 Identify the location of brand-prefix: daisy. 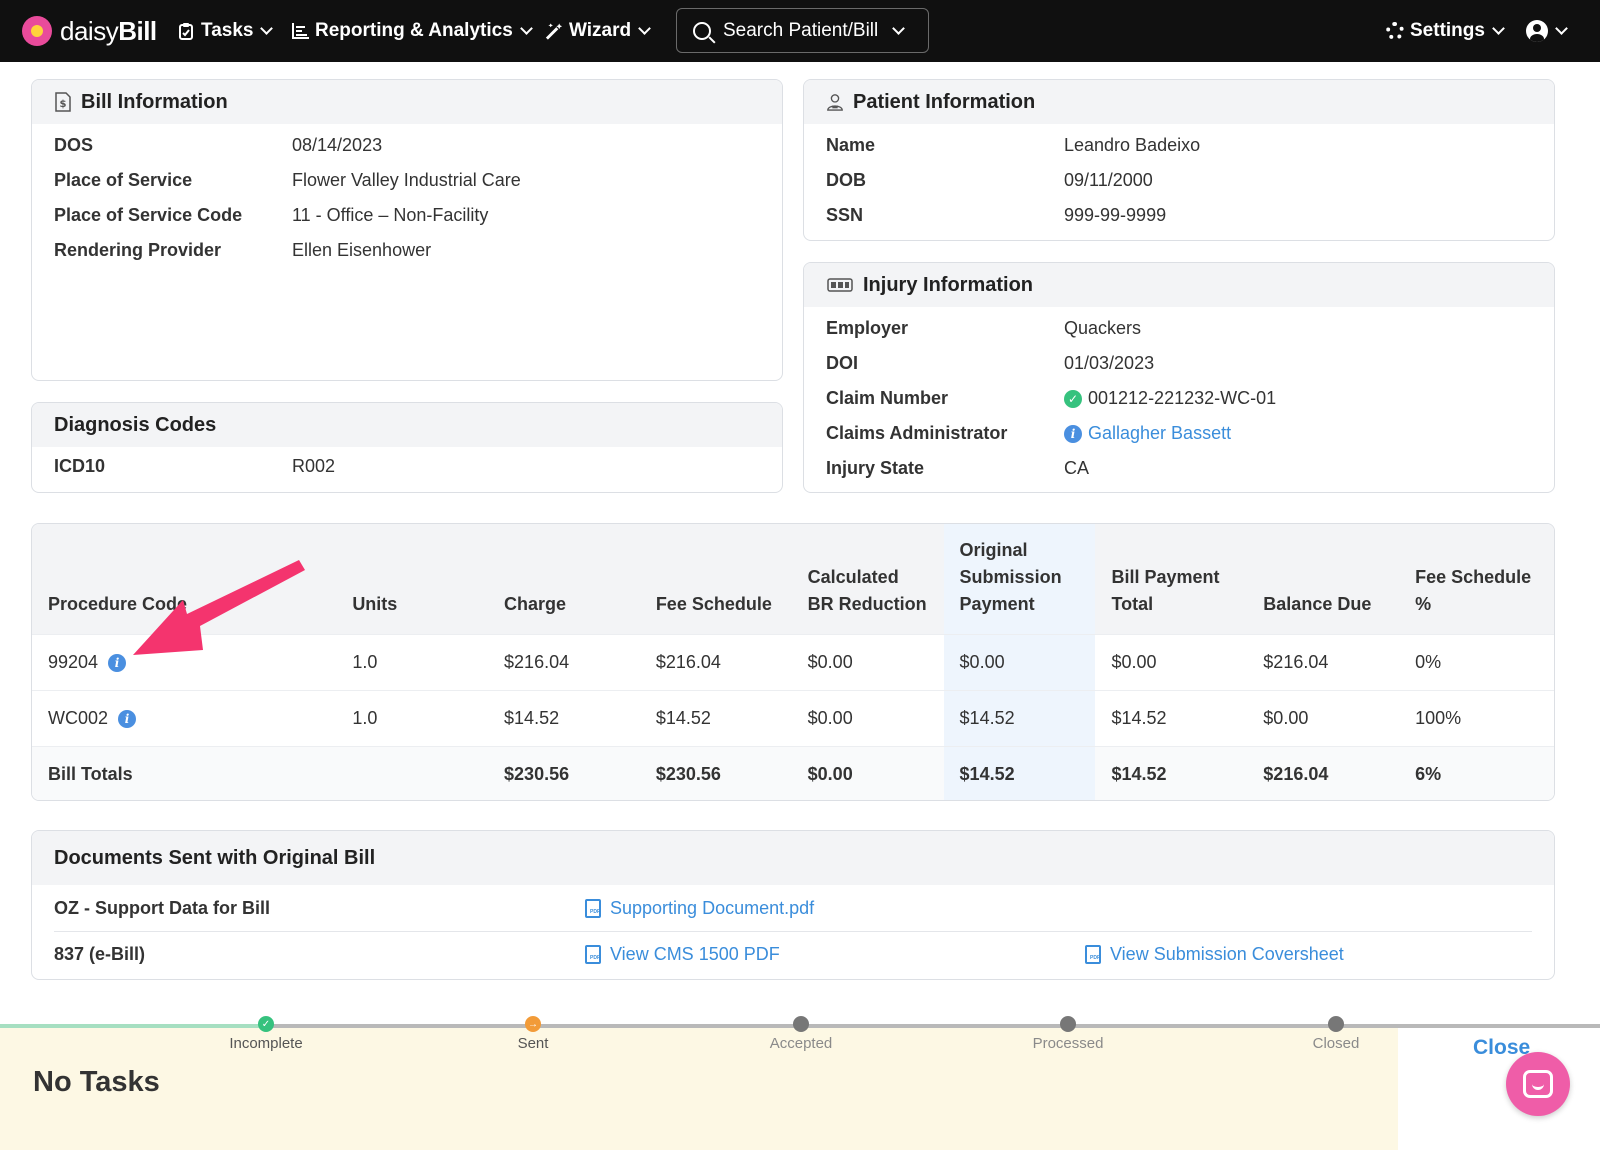
(89, 30).